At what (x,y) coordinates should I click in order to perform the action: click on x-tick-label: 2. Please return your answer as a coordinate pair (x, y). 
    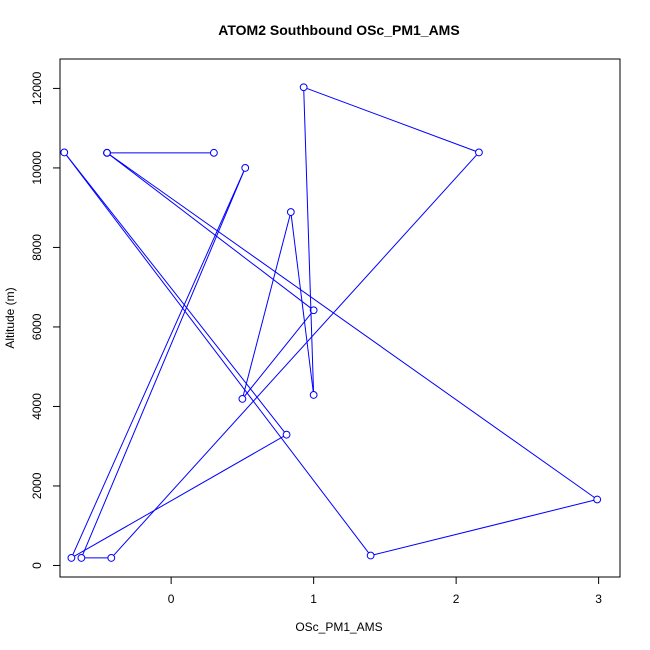
    Looking at the image, I should click on (456, 599).